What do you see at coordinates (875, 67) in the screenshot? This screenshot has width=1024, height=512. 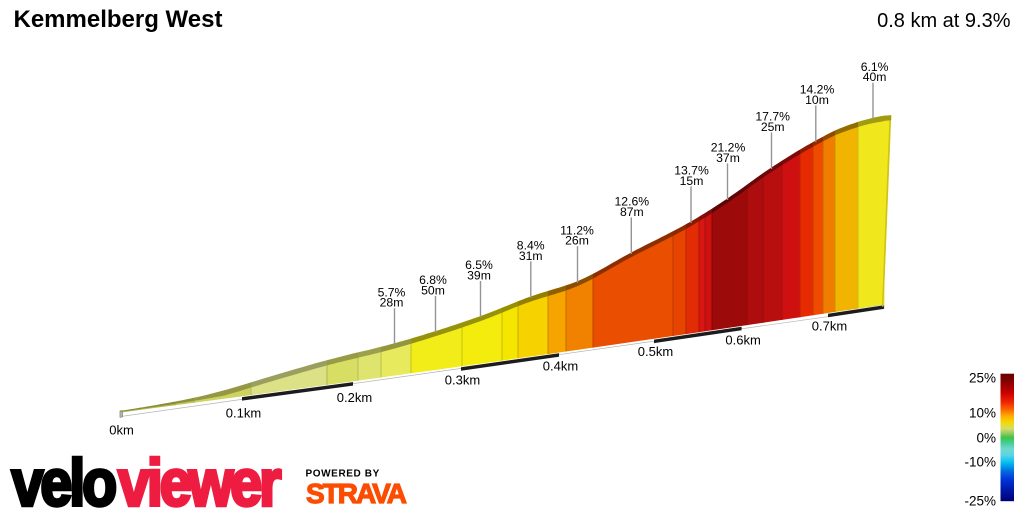 I see `svg-text: 6.1%` at bounding box center [875, 67].